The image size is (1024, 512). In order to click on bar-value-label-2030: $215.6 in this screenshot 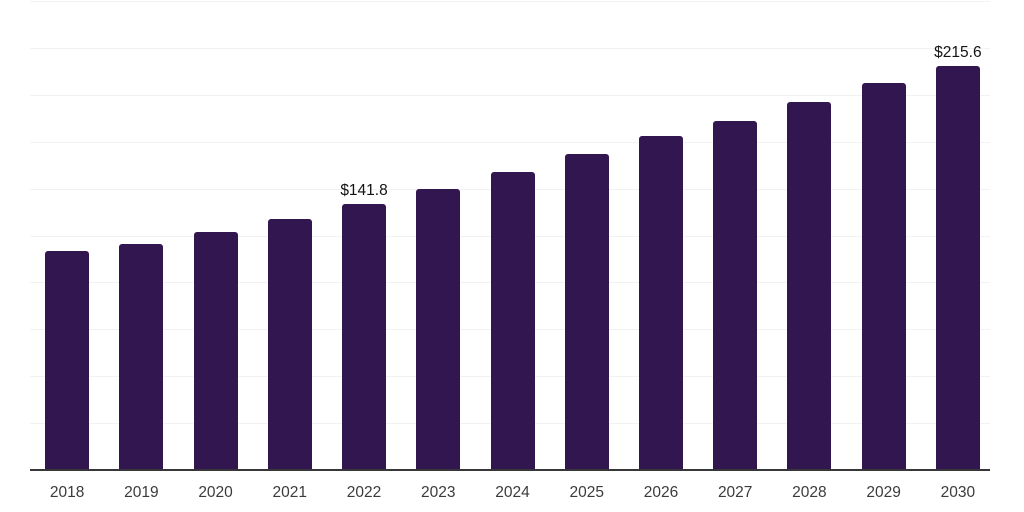, I will do `click(958, 52)`.